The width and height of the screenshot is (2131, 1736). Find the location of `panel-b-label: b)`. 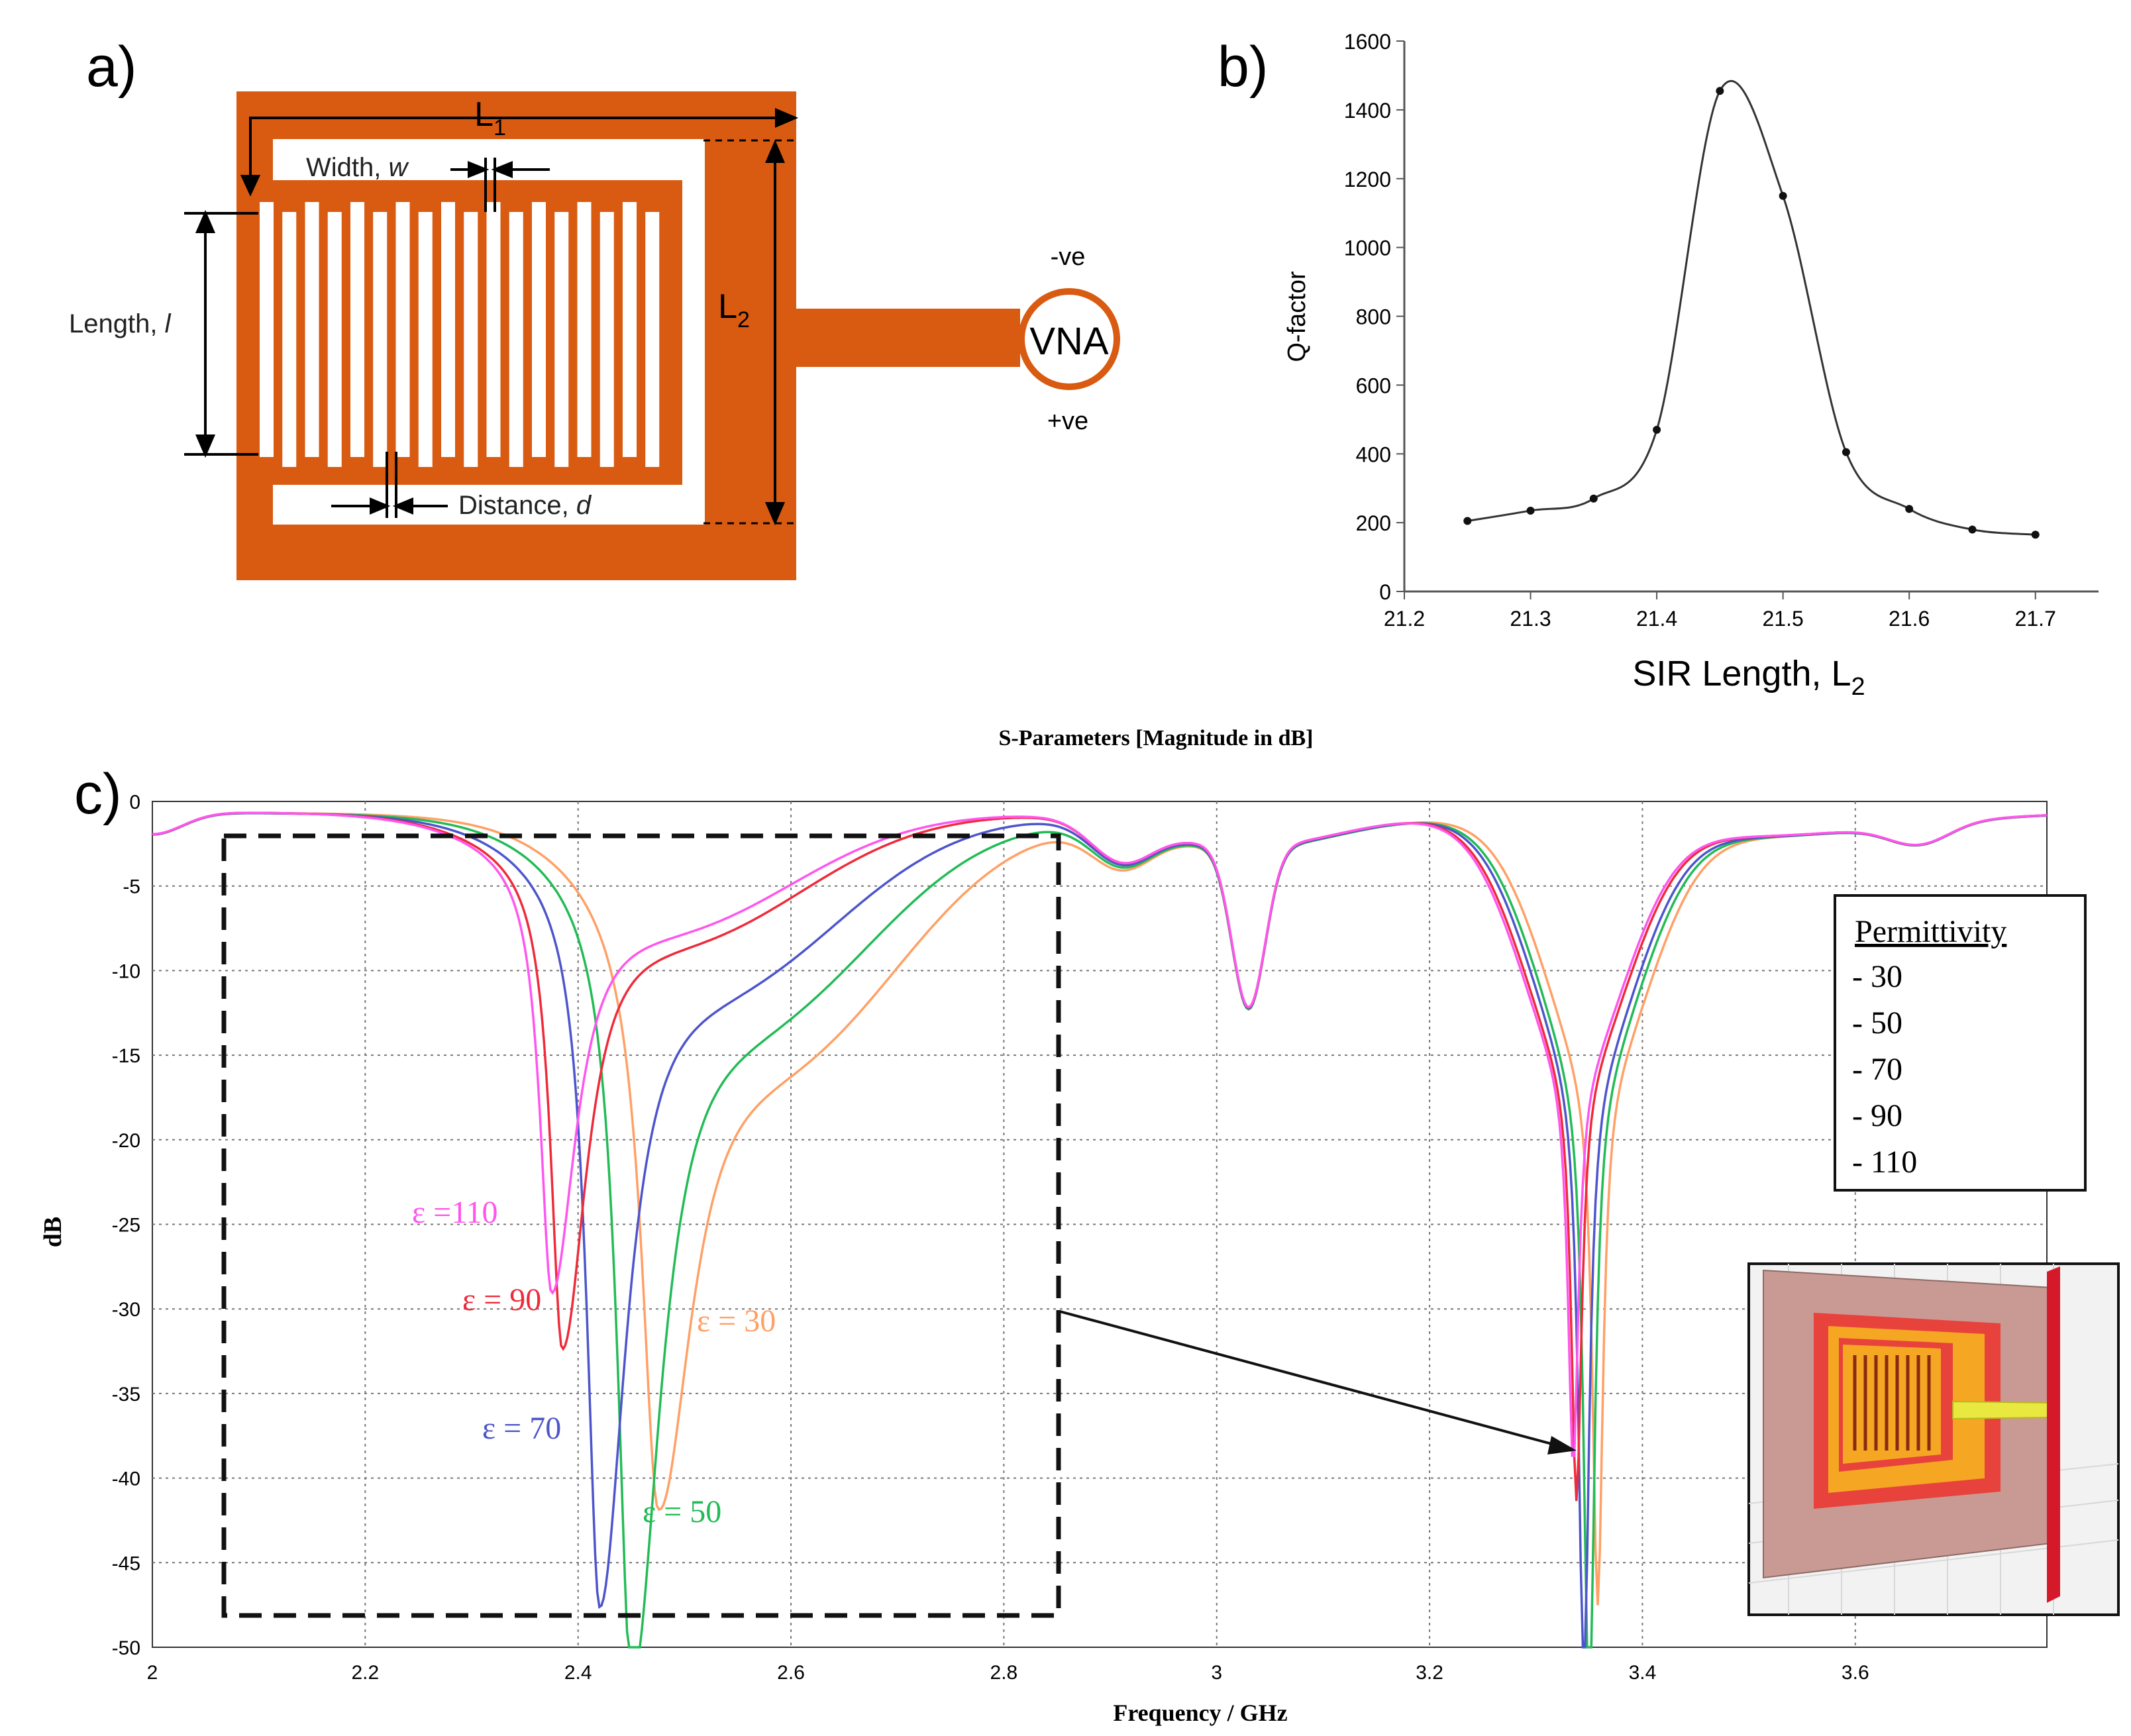

panel-b-label: b) is located at coordinates (1243, 67).